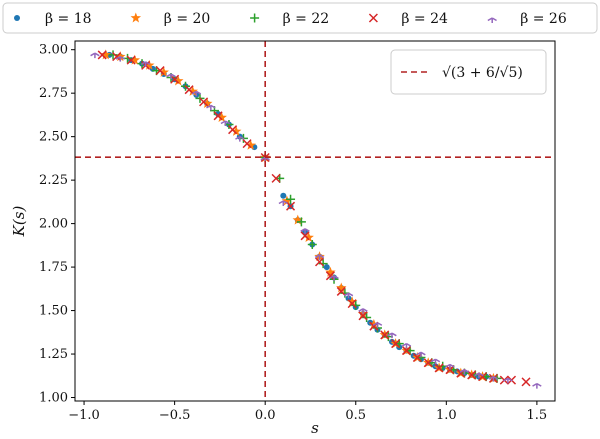 The image size is (600, 439). Describe the element at coordinates (187, 19) in the screenshot. I see `legend-label-series-2: β = 20` at that location.